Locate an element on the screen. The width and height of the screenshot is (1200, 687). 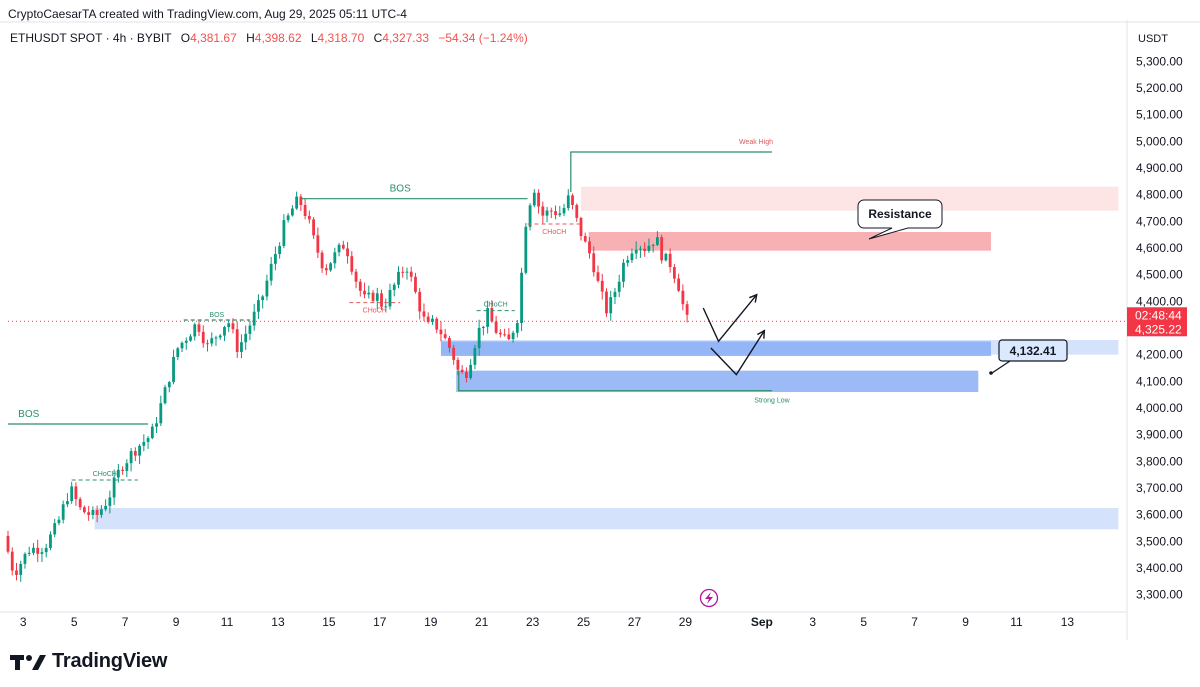
time-tick-label: 21 is located at coordinates (482, 622).